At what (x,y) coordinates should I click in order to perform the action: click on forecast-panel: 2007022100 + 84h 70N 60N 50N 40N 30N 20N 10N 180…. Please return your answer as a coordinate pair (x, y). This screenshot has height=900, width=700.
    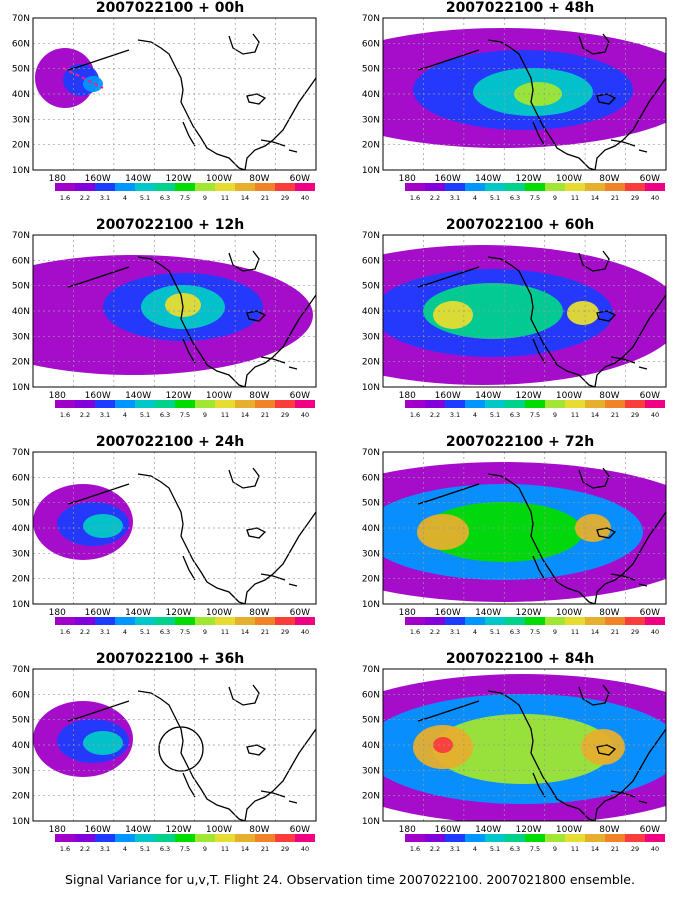
    Looking at the image, I should click on (520, 758).